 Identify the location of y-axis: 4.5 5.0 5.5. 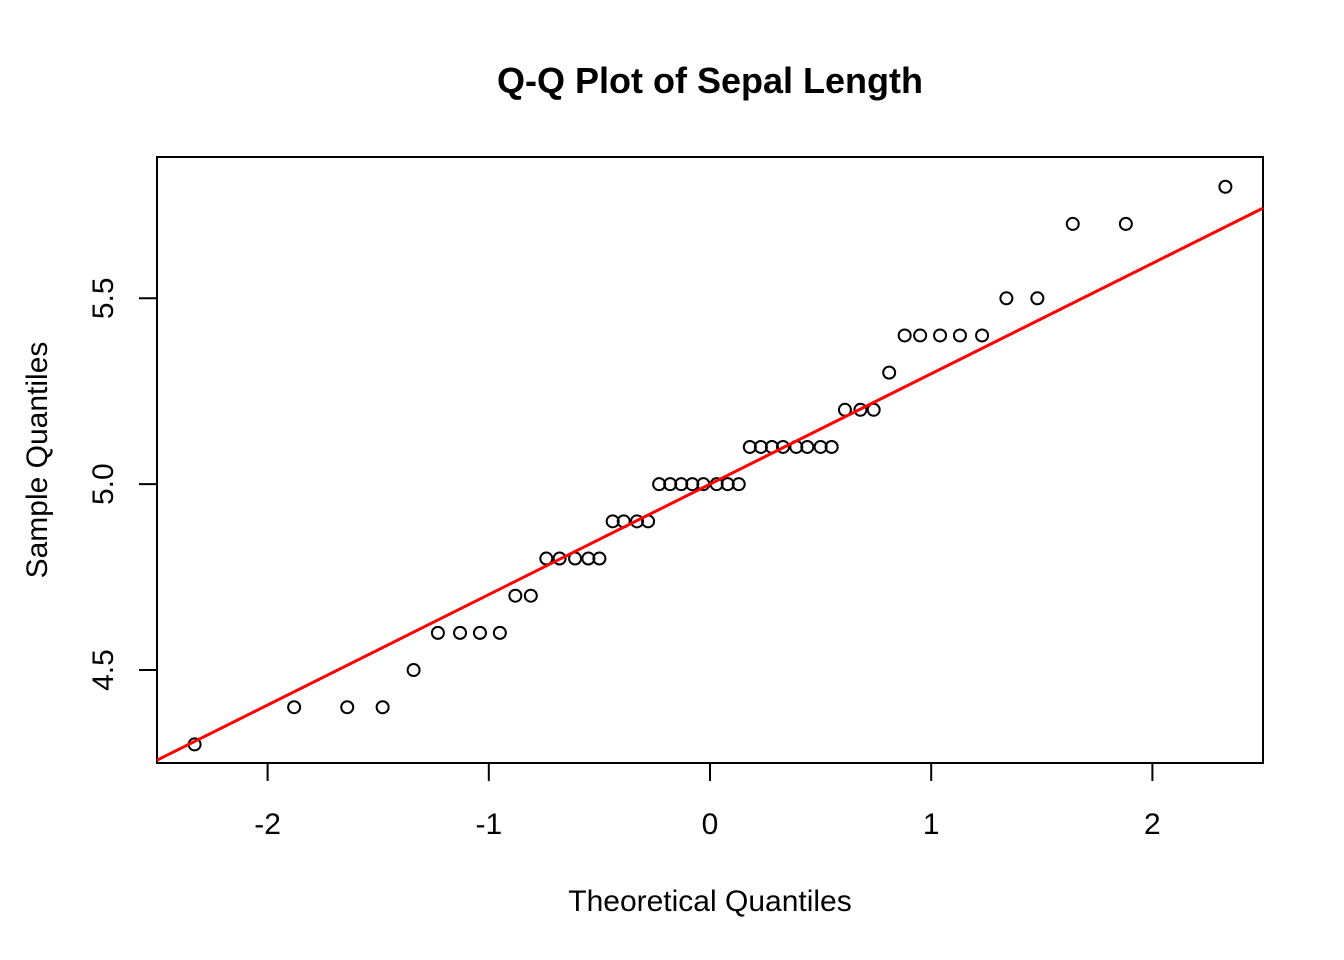
(122, 484).